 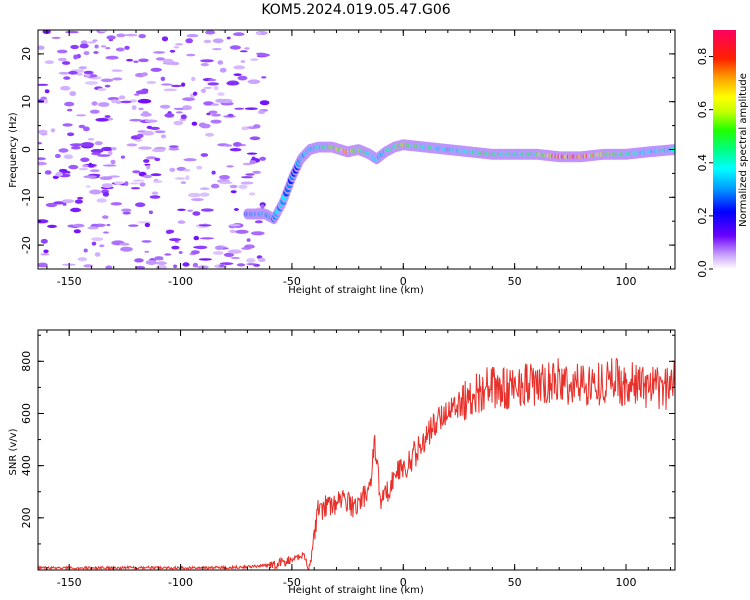 I want to click on x-tick-label: -100, so click(x=180, y=281).